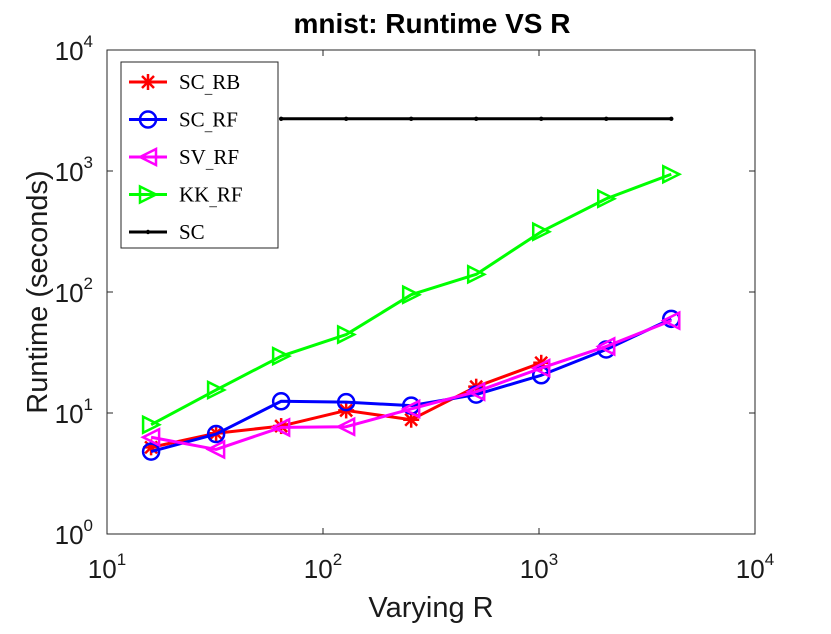 The image size is (831, 634). I want to click on x-tick-label: 10², so click(323, 567).